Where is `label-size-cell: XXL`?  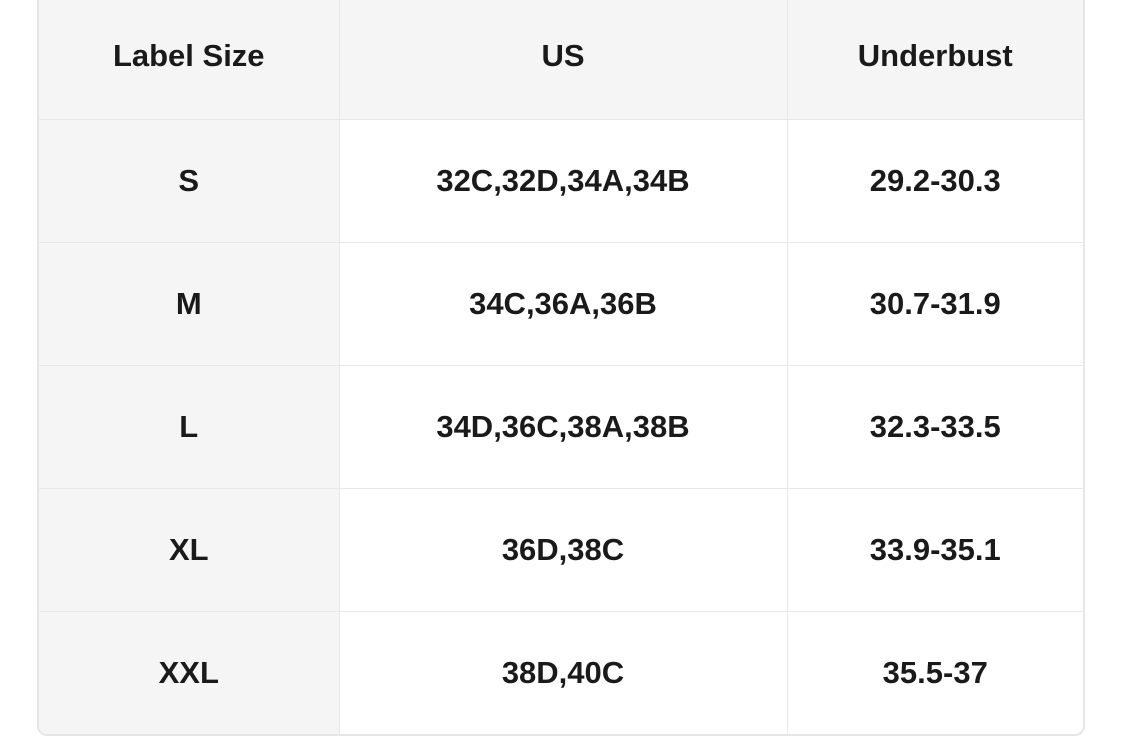
label-size-cell: XXL is located at coordinates (189, 672).